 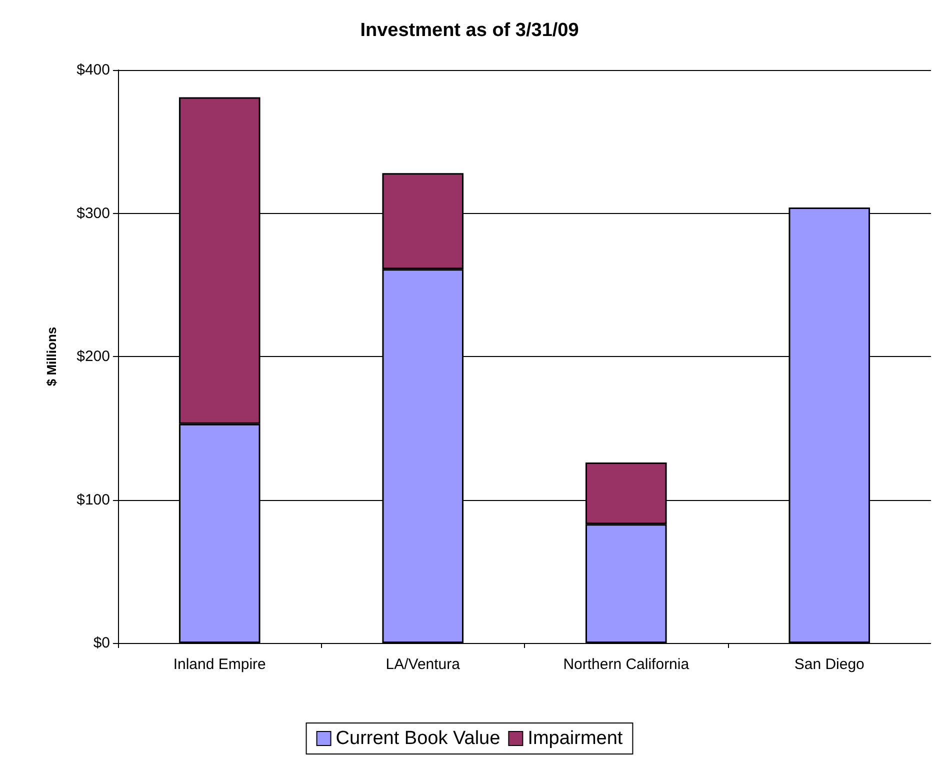 What do you see at coordinates (418, 738) in the screenshot?
I see `legend-label: Current Book Value` at bounding box center [418, 738].